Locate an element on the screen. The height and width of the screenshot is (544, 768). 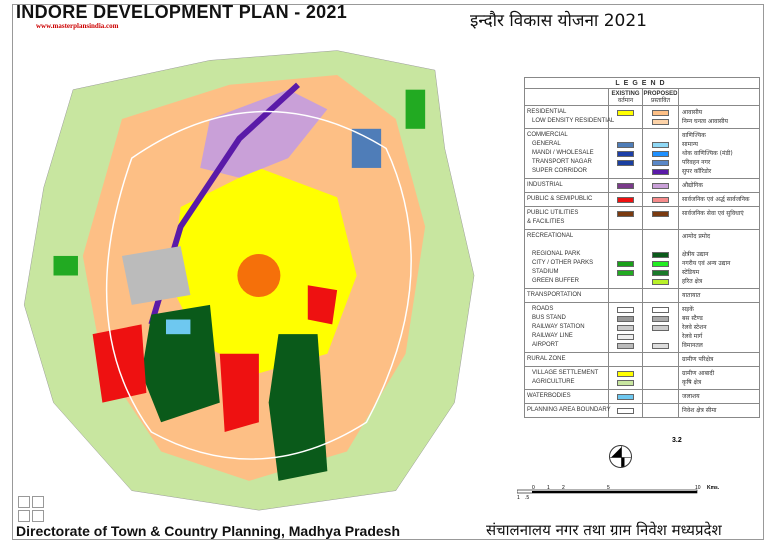
scale-tick-label: 10 is located at coordinates (698, 488).